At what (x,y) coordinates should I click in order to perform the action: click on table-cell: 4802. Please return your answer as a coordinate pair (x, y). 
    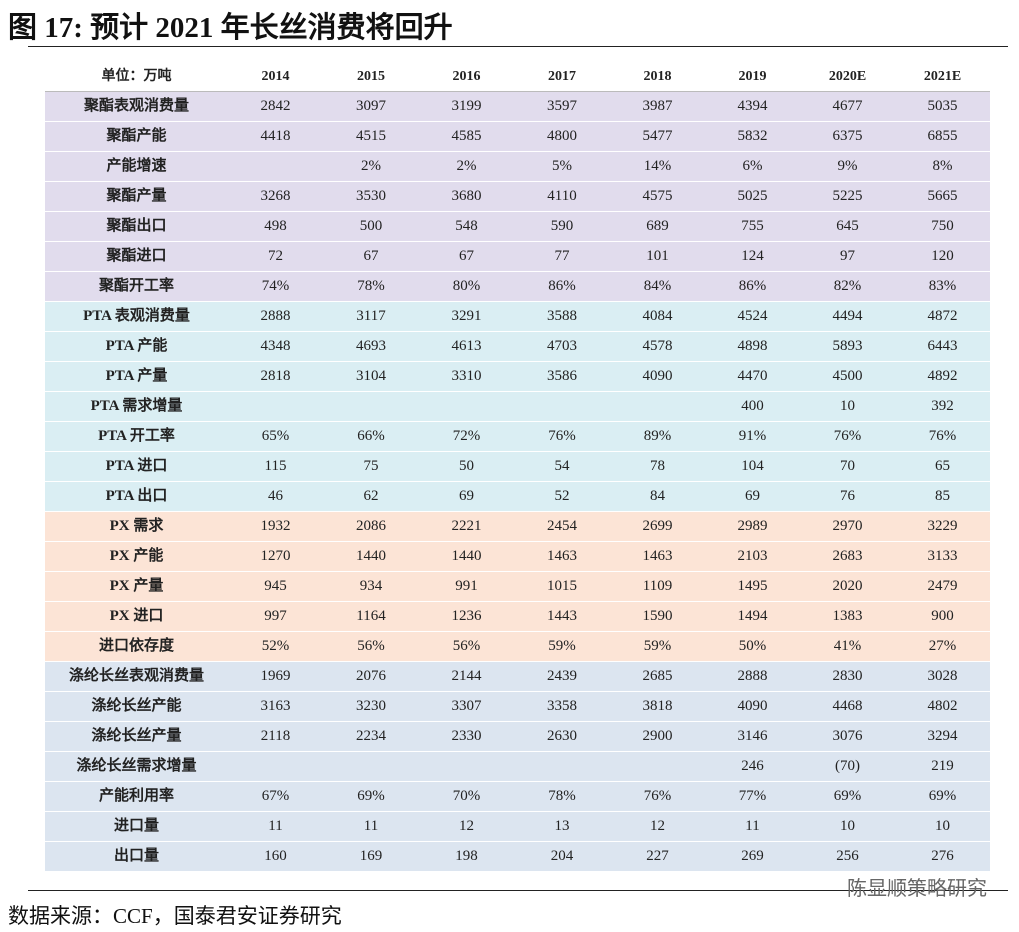
    Looking at the image, I should click on (942, 706).